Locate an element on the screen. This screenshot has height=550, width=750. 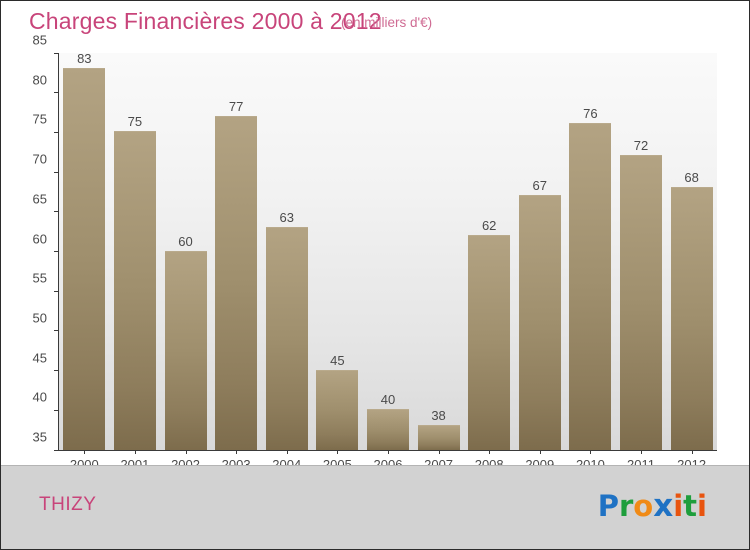
bar-value-label: 72 is located at coordinates (641, 146).